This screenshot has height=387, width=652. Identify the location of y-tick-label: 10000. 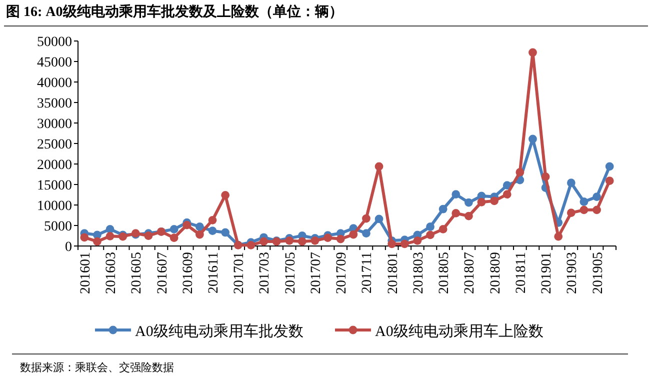
(54, 206).